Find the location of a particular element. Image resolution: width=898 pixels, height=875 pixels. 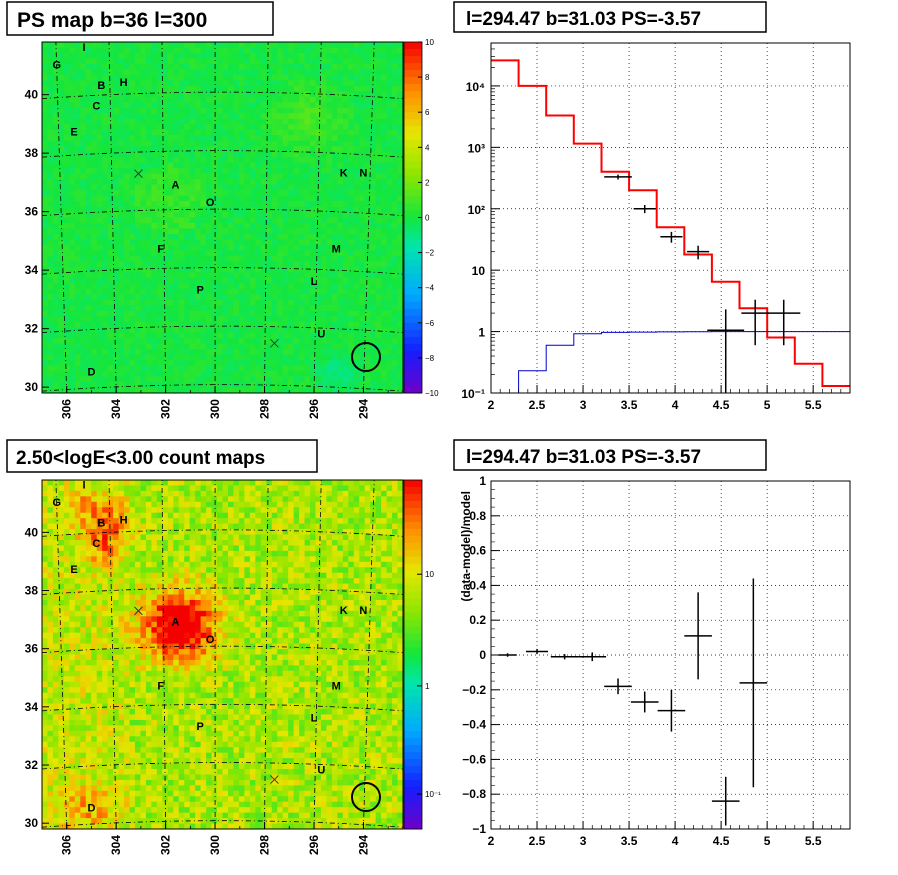

ps-map-longitude-line is located at coordinates (112, 217).